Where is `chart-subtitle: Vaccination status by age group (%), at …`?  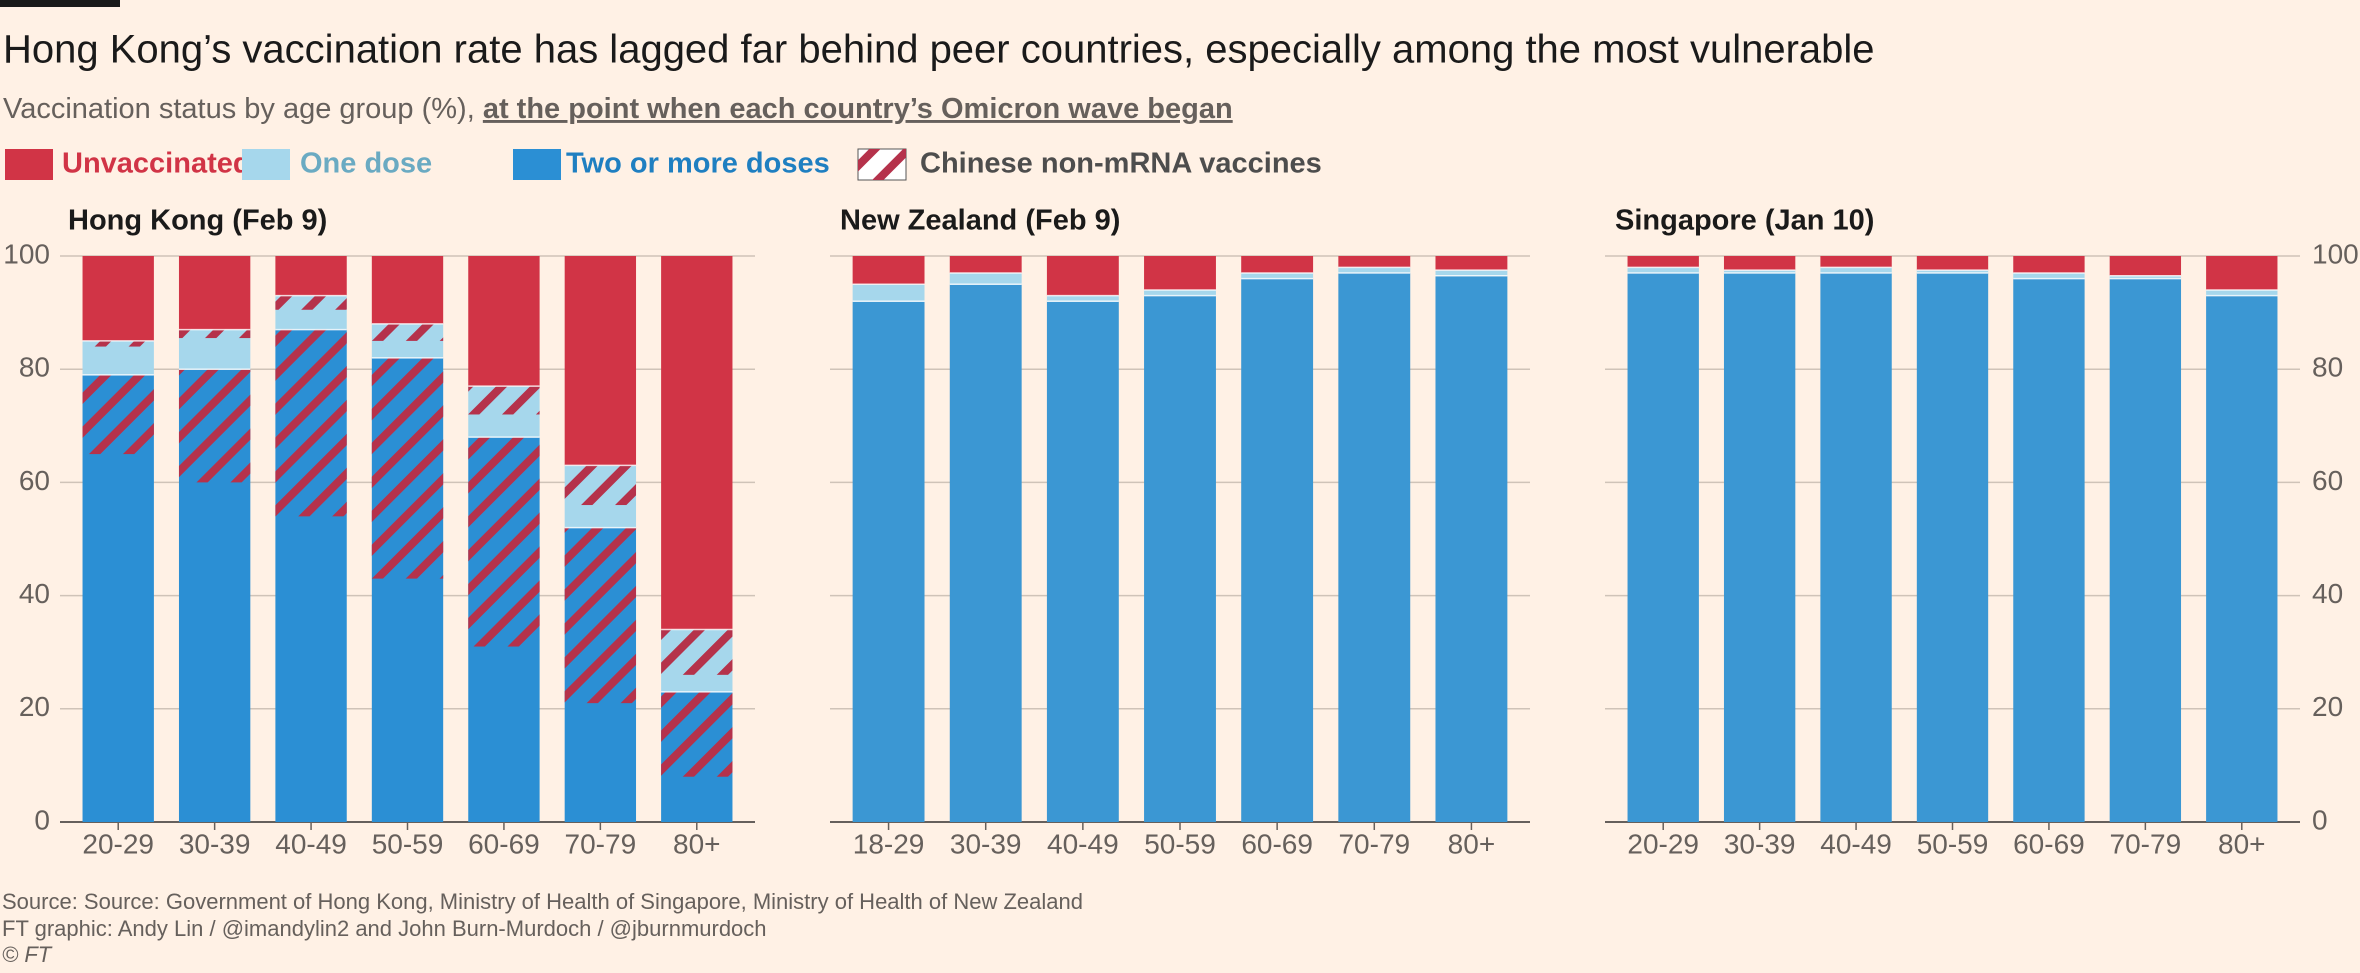
chart-subtitle: Vaccination status by age group (%), at … is located at coordinates (618, 109).